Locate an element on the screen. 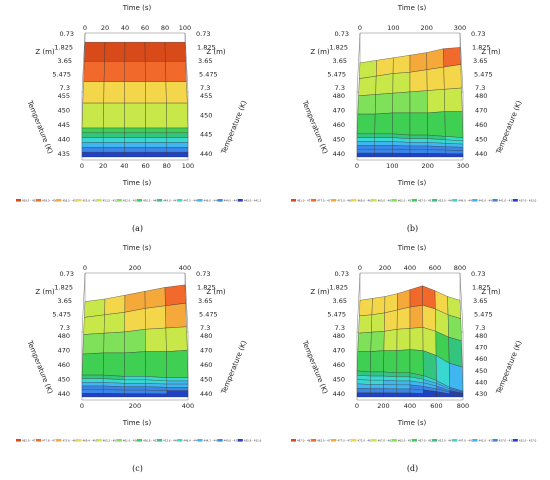 The height and width of the screenshot is (480, 550). legend-label: 458.0 - 456.5 is located at coordinates (51, 201).